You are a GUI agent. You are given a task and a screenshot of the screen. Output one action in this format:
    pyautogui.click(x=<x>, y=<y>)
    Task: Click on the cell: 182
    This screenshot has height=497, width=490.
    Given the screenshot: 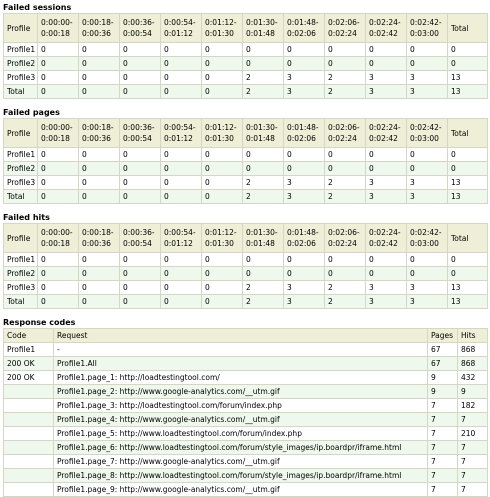 What is the action you would take?
    pyautogui.click(x=472, y=405)
    